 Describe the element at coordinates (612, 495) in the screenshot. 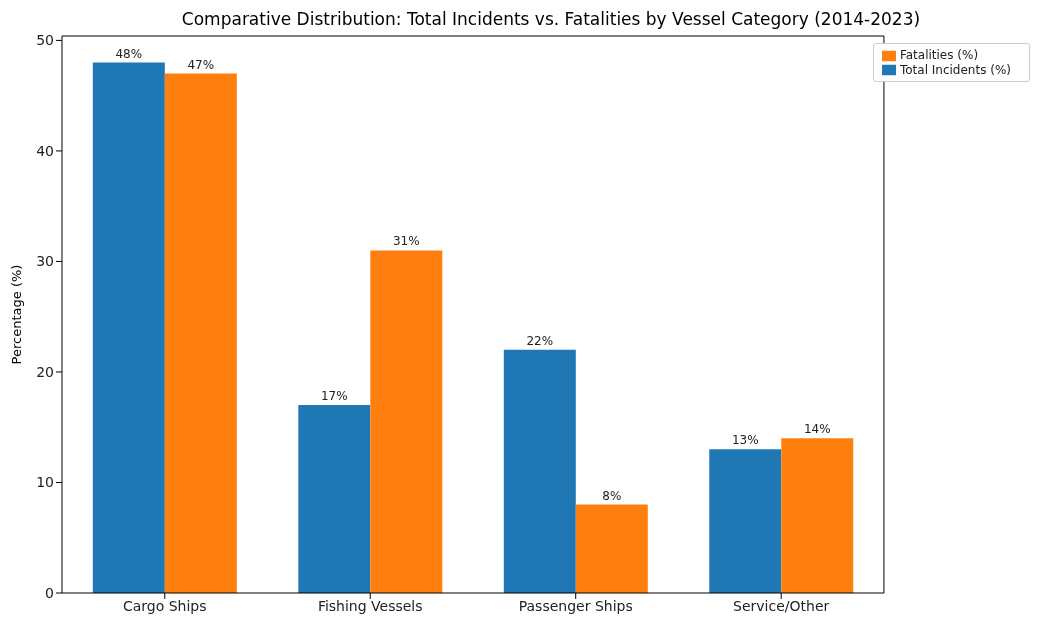

I see `data-label: 8%` at that location.